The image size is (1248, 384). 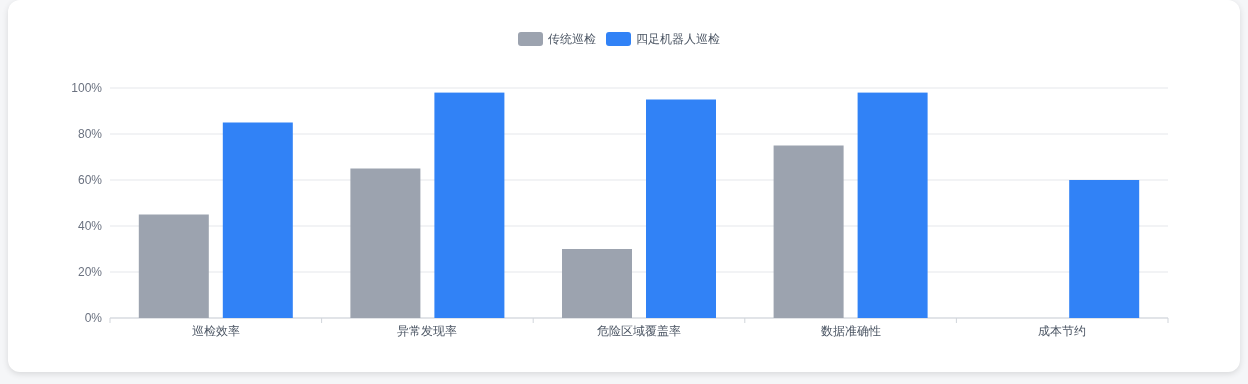 I want to click on y-tick-label: 100%, so click(x=87, y=88).